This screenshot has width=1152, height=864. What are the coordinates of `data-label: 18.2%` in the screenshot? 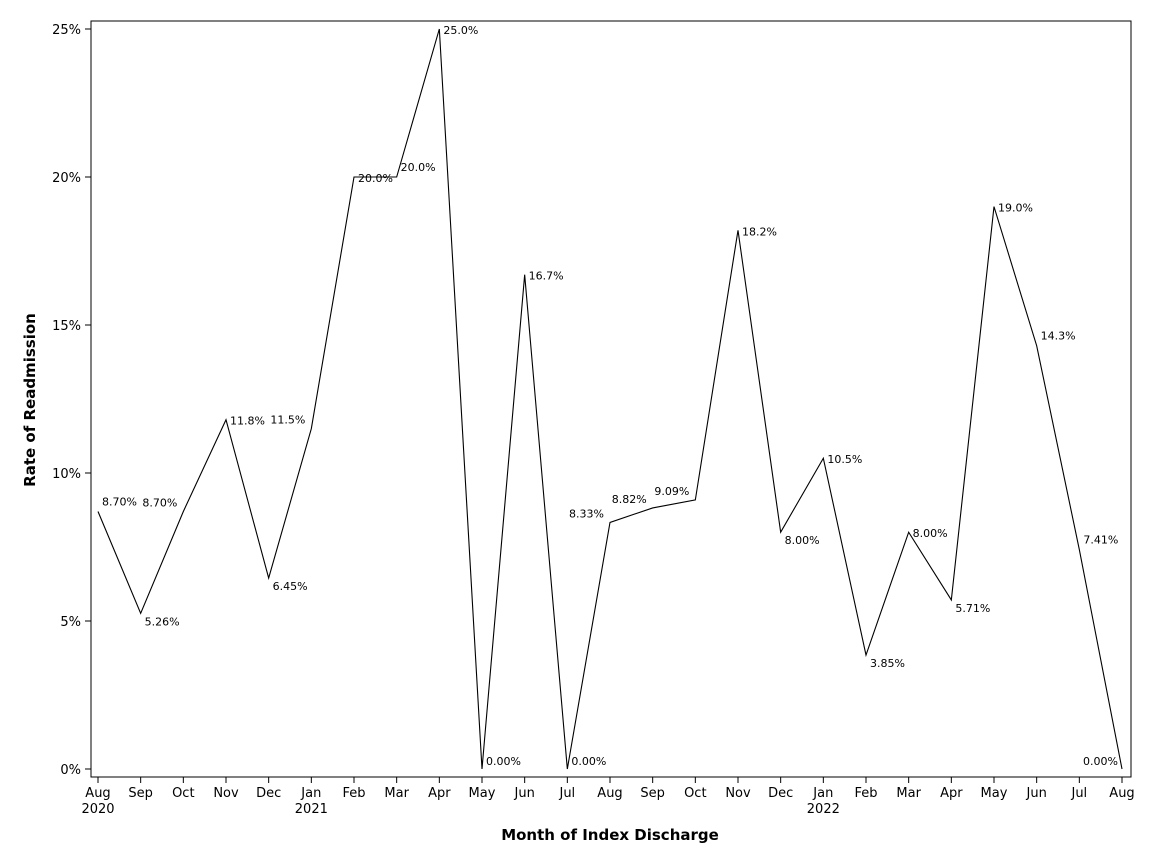 It's located at (759, 231).